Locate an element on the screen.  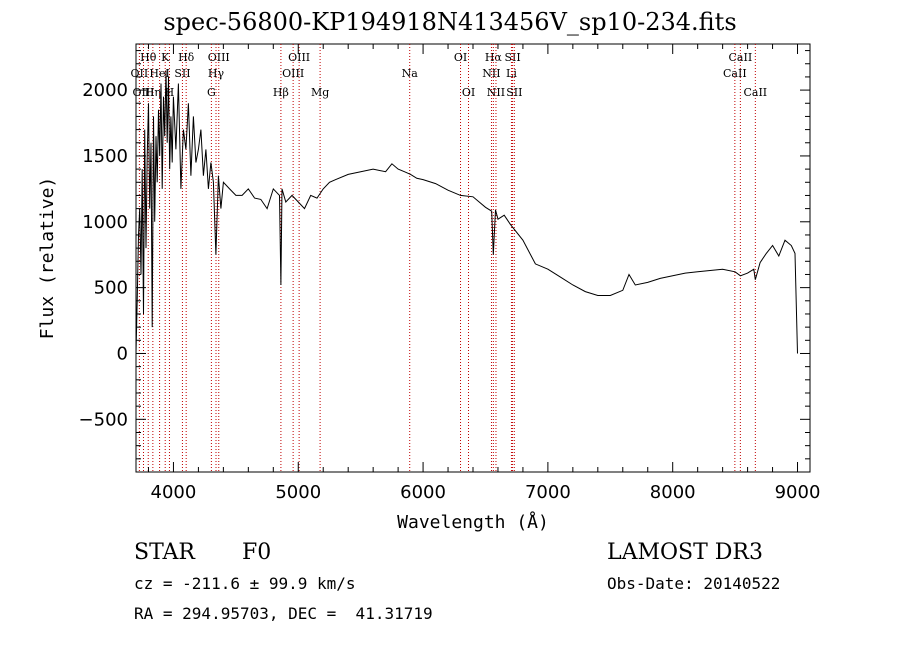
y-tick-label-1: 0 is located at coordinates (122, 353).